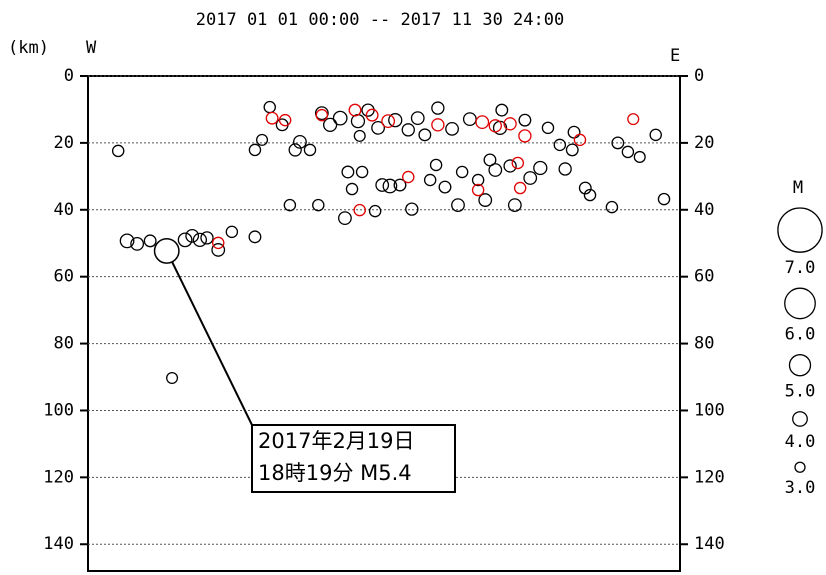 The height and width of the screenshot is (575, 826). I want to click on y-tick-label: 40, so click(64, 210).